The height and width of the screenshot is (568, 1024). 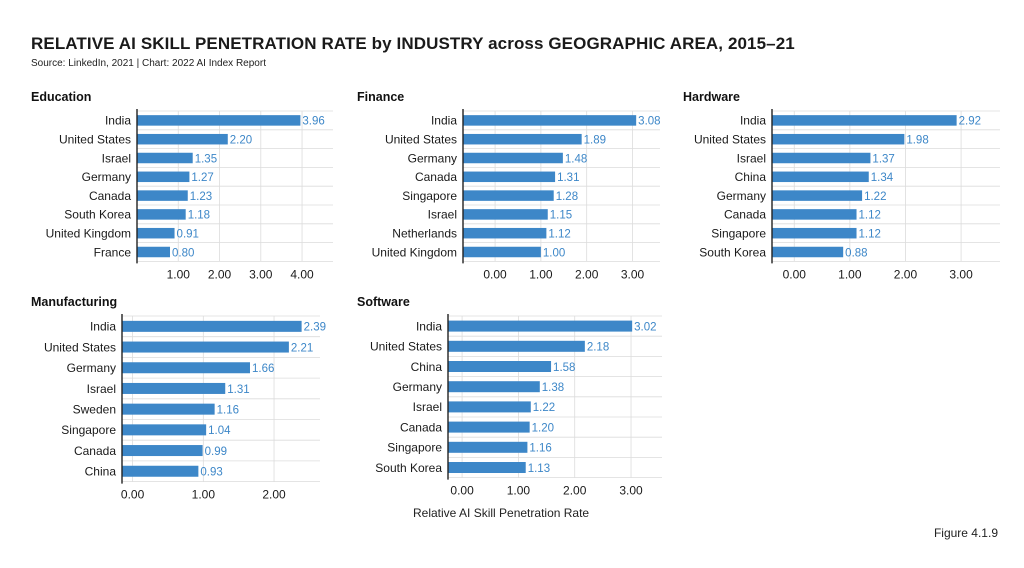 What do you see at coordinates (219, 431) in the screenshot?
I see `value-label: 1.04` at bounding box center [219, 431].